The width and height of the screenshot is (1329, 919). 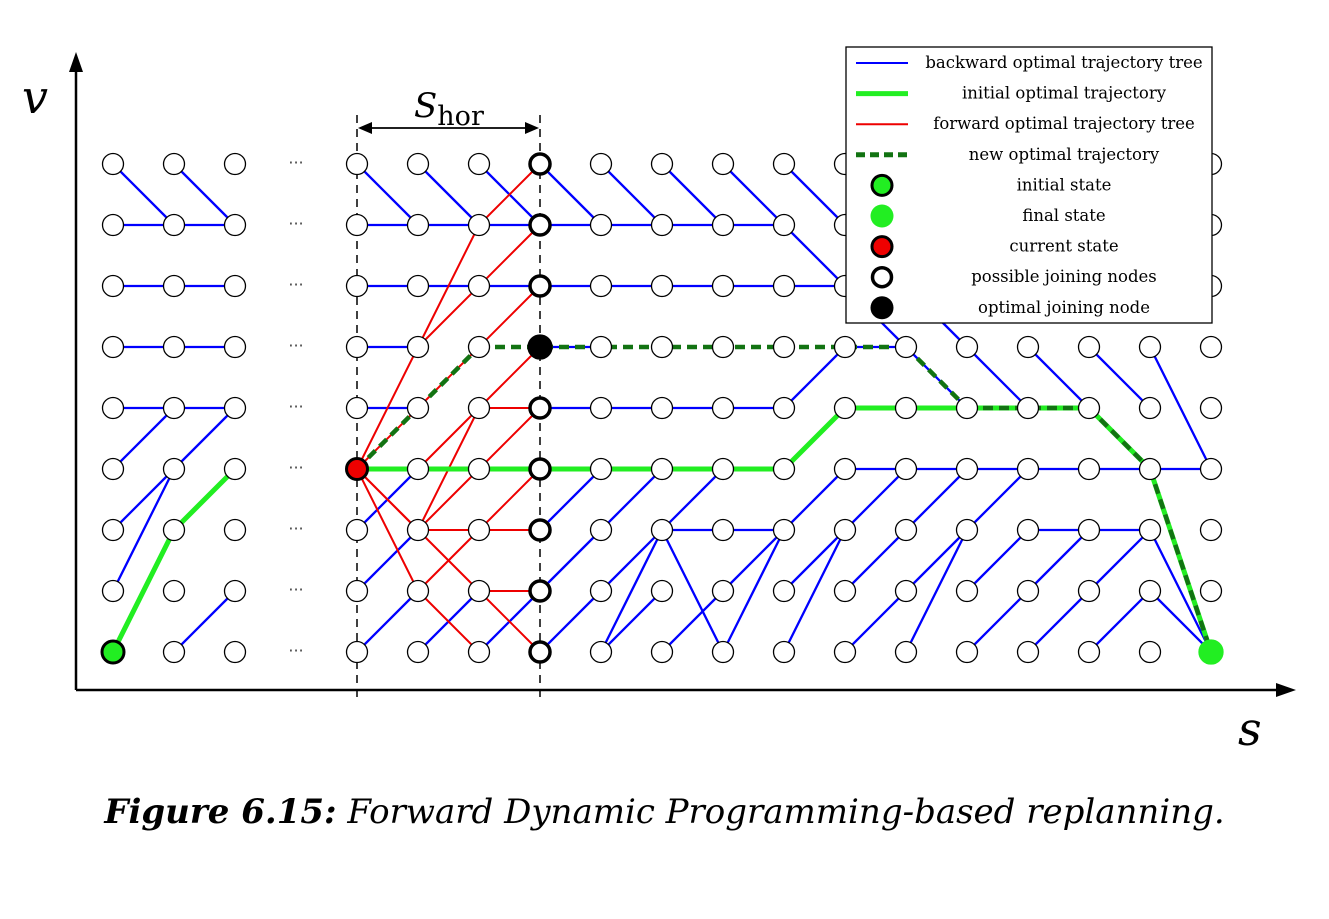 I want to click on legend-label-joining: possible joining nodes, so click(x=1064, y=276).